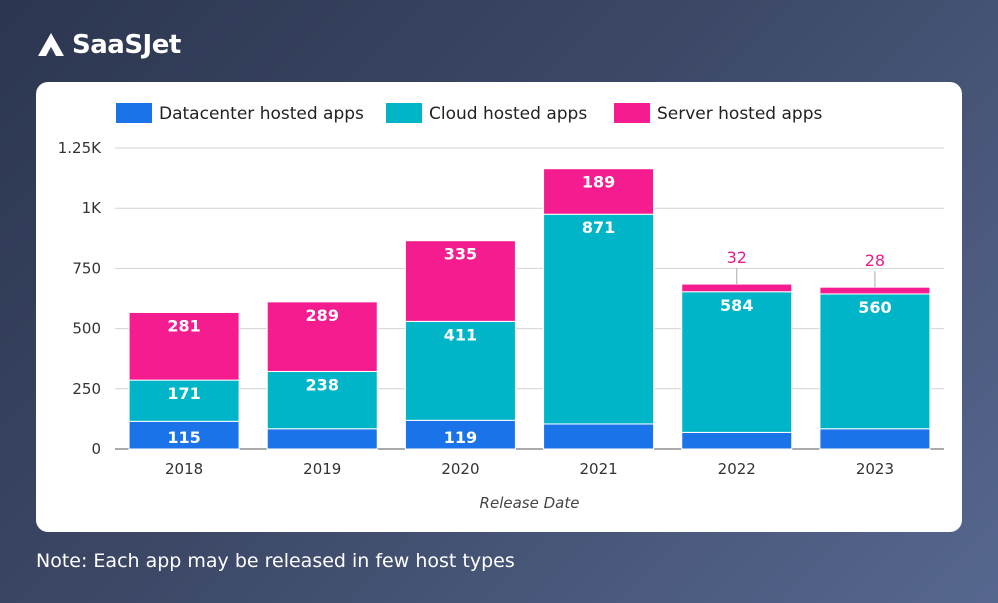  I want to click on y-tick-label: 750, so click(86, 268).